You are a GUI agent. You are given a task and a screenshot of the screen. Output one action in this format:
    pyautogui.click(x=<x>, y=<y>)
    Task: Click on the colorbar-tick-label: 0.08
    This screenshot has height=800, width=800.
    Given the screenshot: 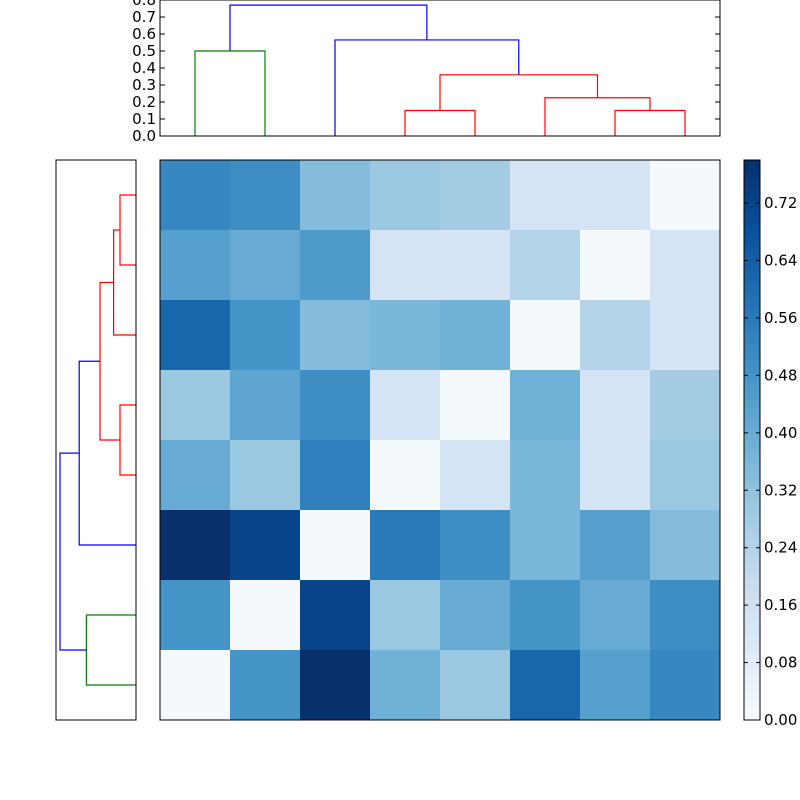 What is the action you would take?
    pyautogui.click(x=780, y=663)
    